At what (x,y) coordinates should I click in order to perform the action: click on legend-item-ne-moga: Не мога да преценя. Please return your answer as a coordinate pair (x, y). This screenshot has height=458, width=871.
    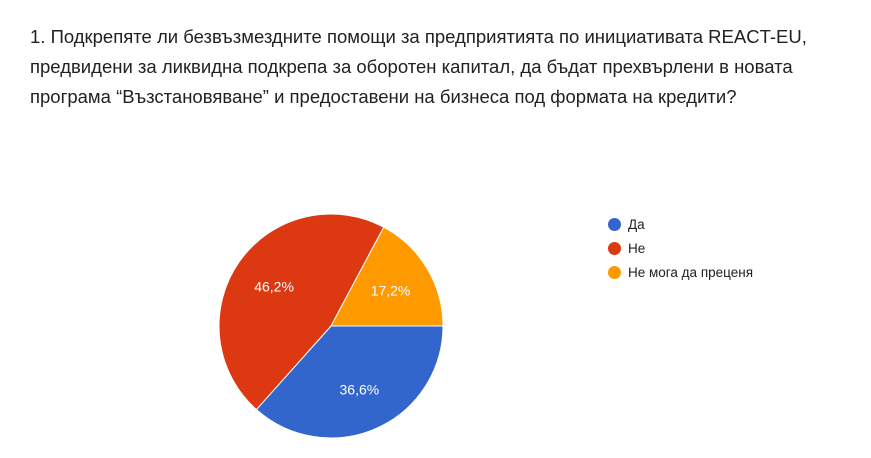
    Looking at the image, I should click on (680, 272).